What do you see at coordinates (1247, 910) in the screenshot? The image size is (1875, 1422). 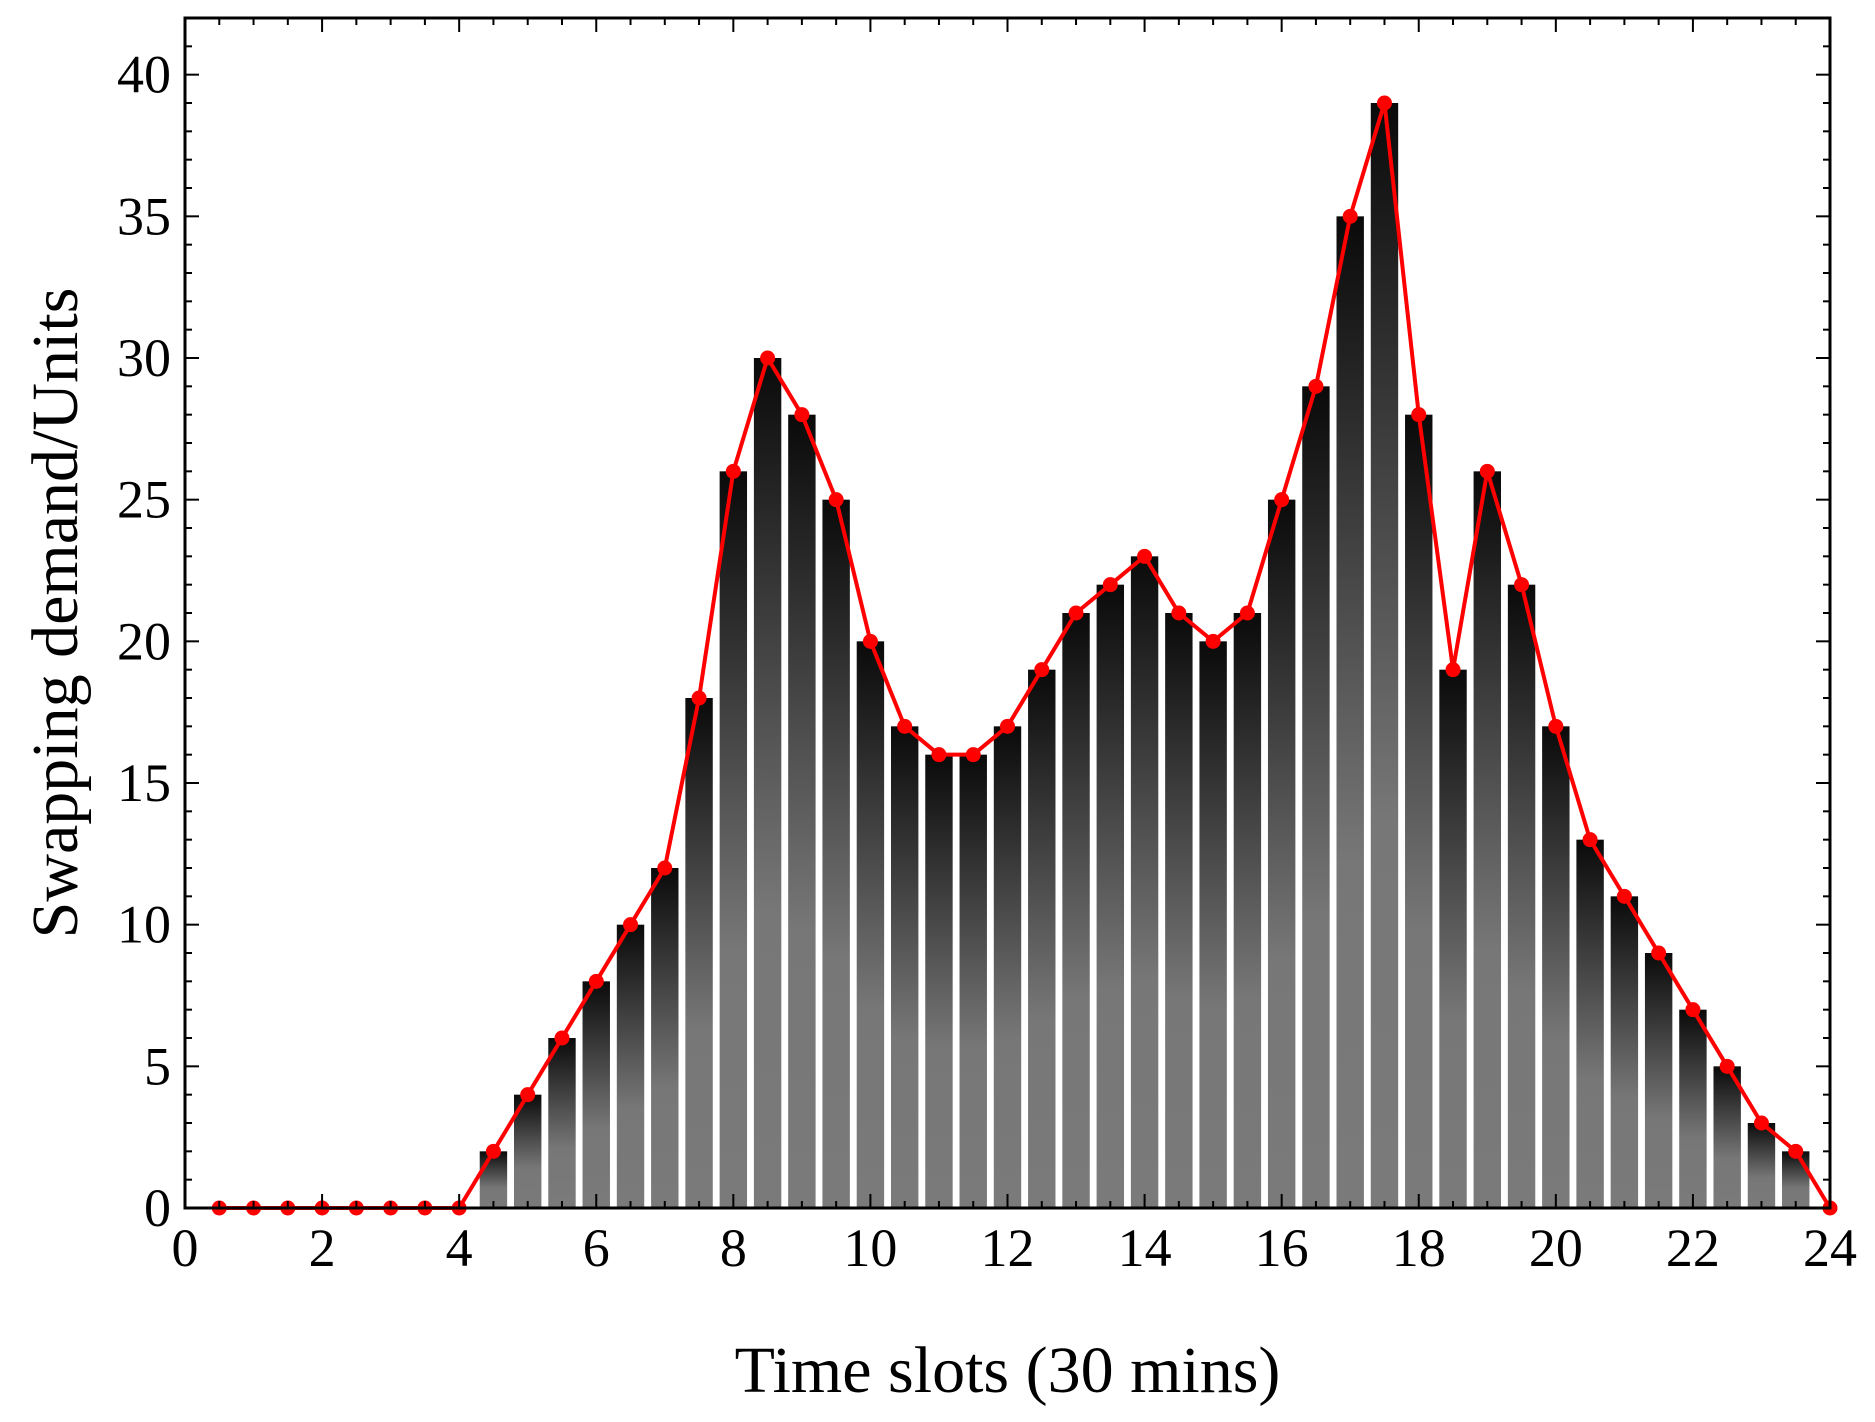 I see `bar-15.5` at bounding box center [1247, 910].